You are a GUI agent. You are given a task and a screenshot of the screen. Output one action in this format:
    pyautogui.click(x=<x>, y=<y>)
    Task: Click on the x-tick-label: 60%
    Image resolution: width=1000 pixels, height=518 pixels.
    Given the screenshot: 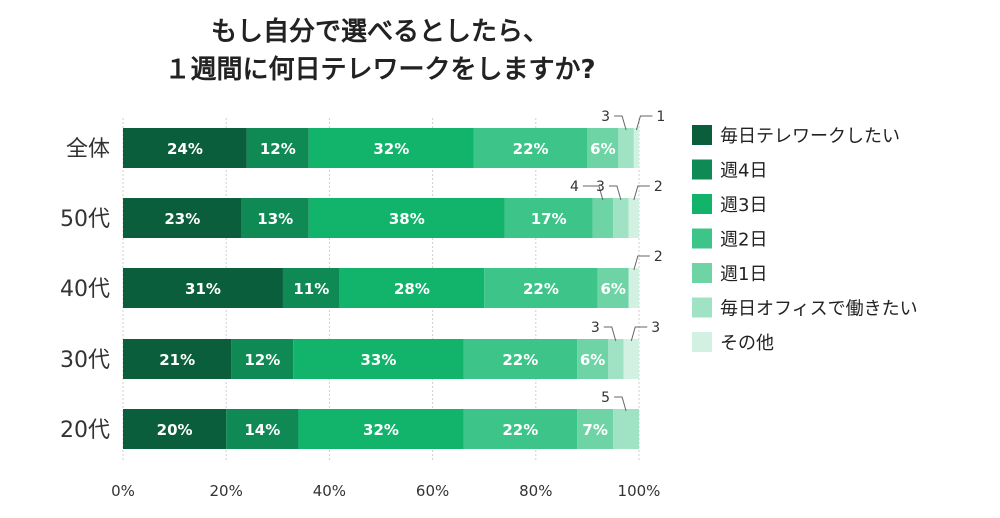 What is the action you would take?
    pyautogui.click(x=432, y=491)
    